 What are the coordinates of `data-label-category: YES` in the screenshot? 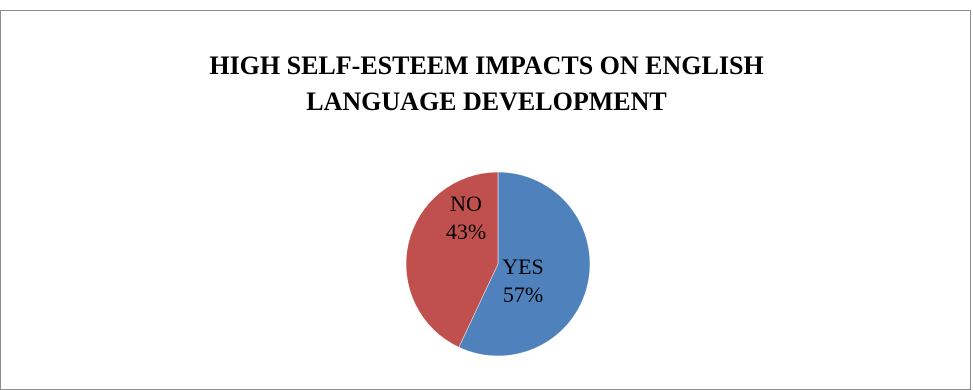 It's located at (523, 266).